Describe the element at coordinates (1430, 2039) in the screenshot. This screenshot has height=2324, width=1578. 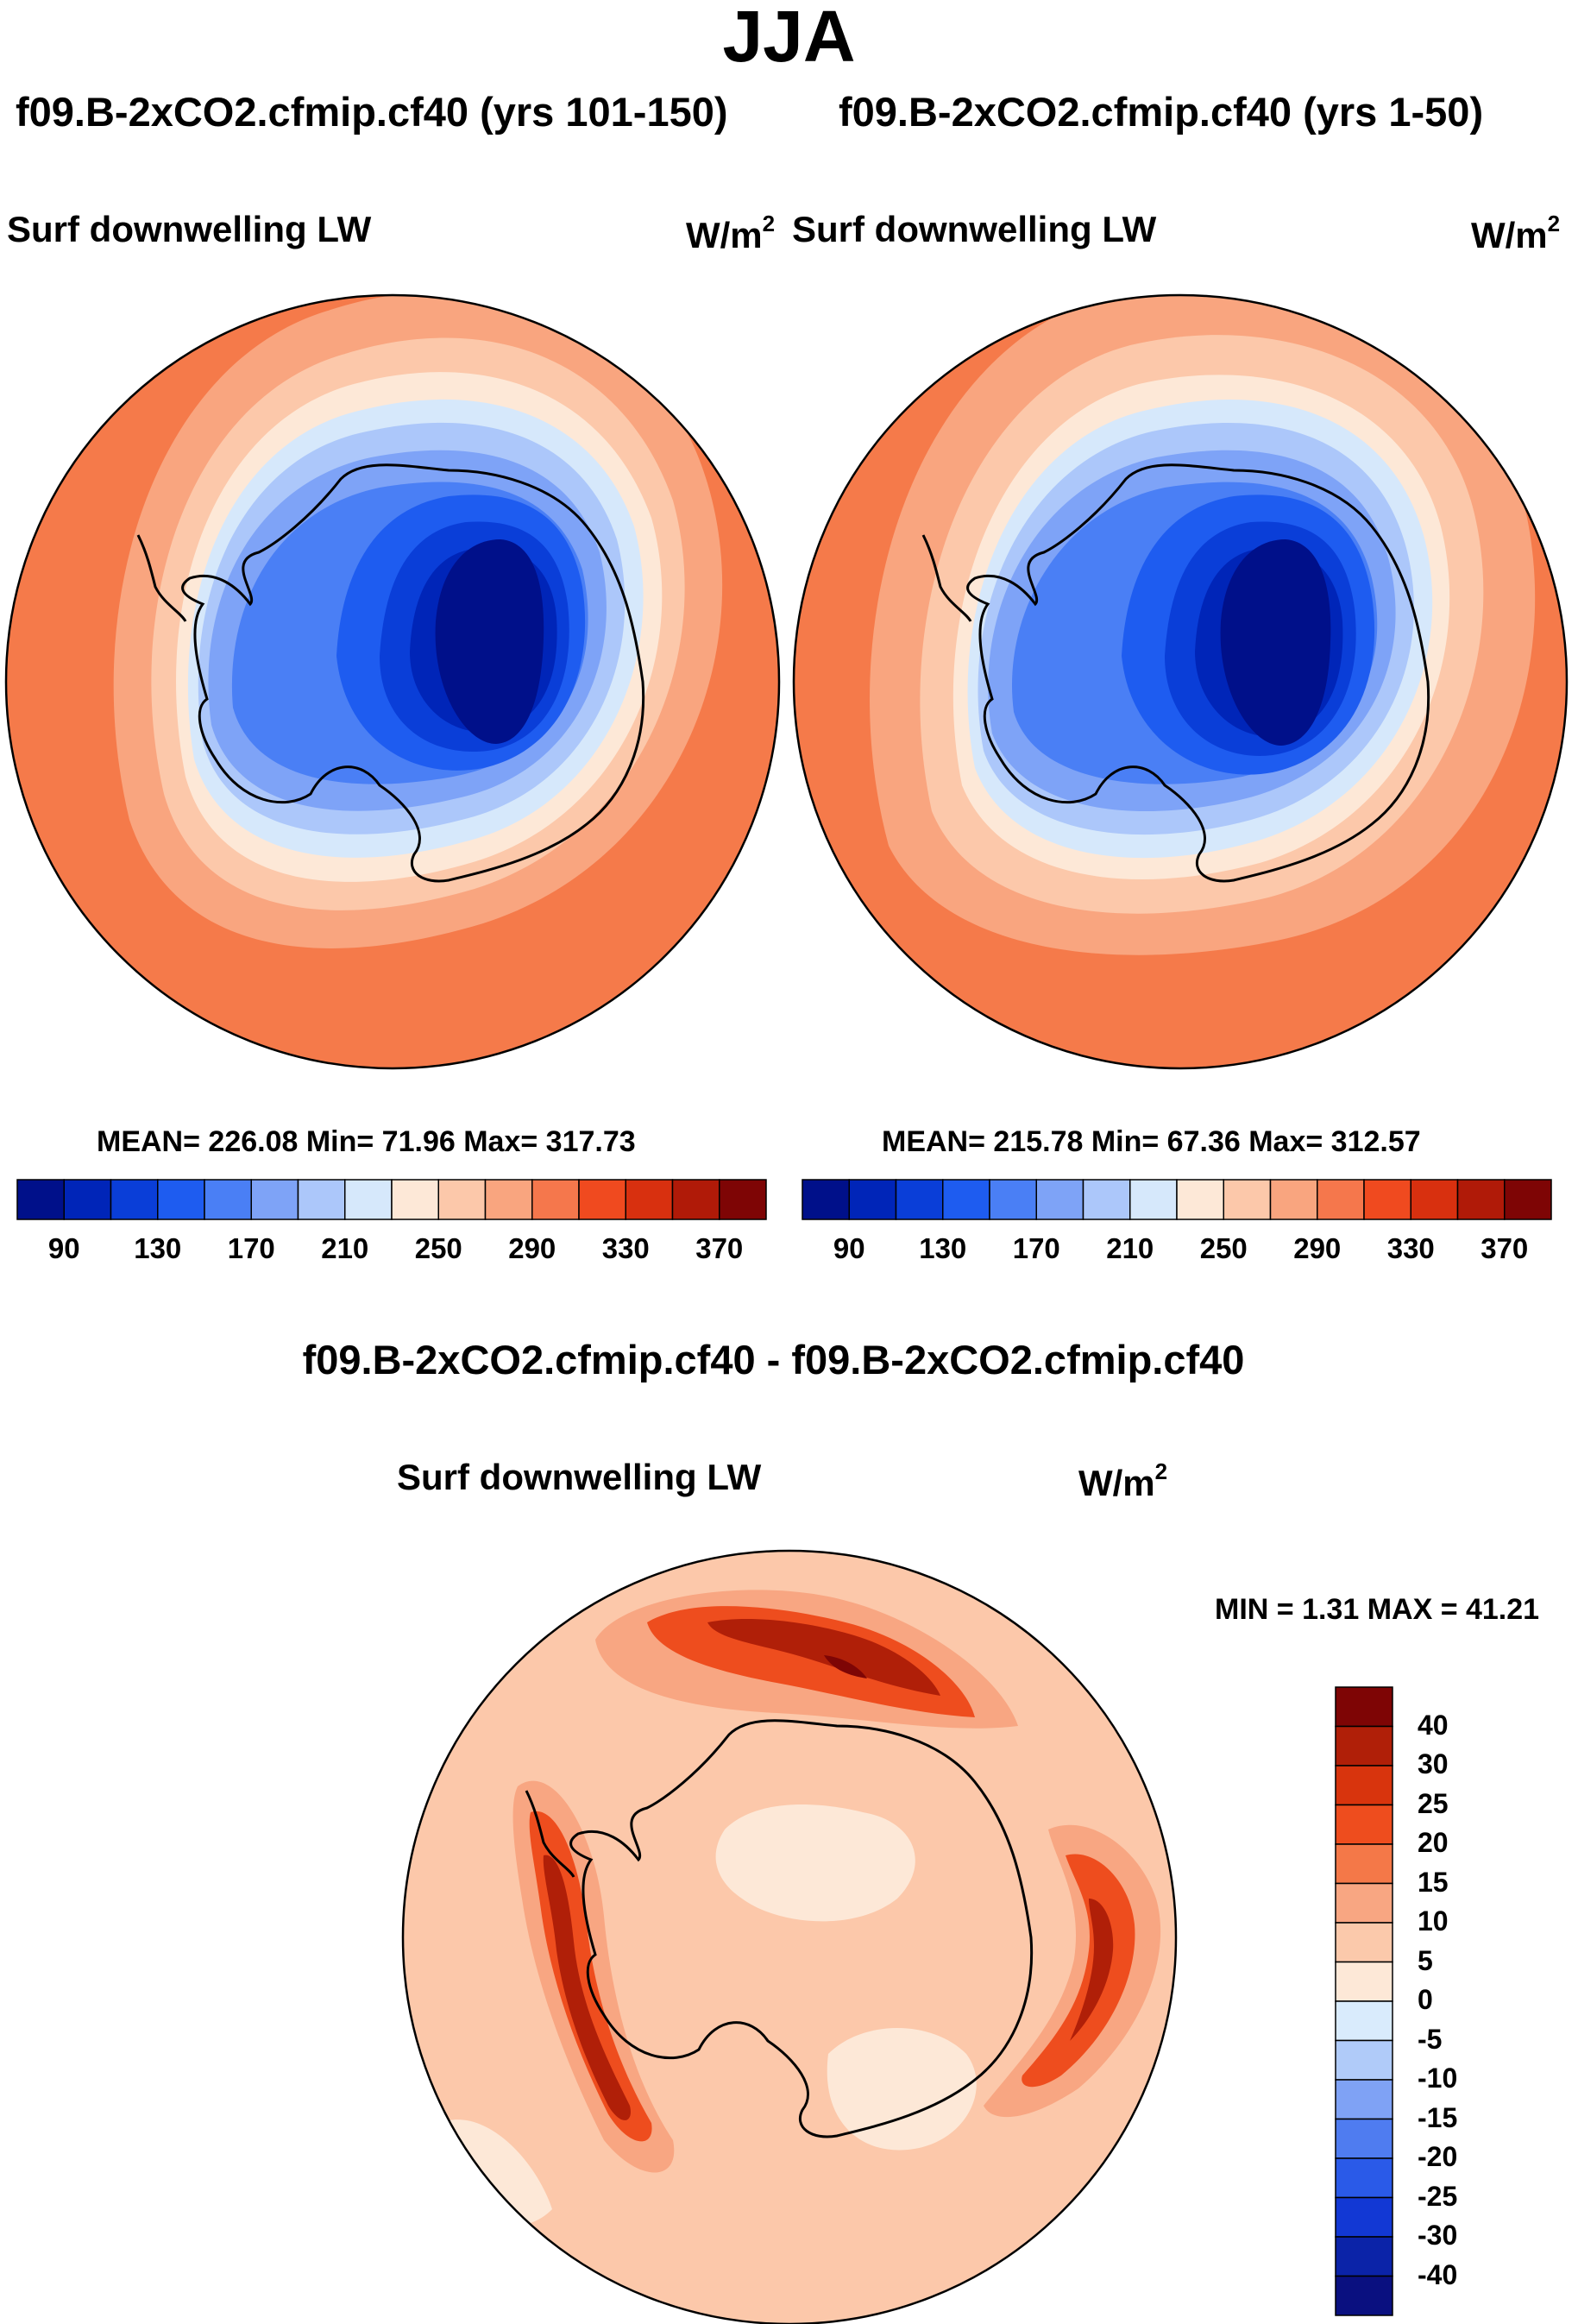
I see `colorbar-tick-label: -5` at that location.